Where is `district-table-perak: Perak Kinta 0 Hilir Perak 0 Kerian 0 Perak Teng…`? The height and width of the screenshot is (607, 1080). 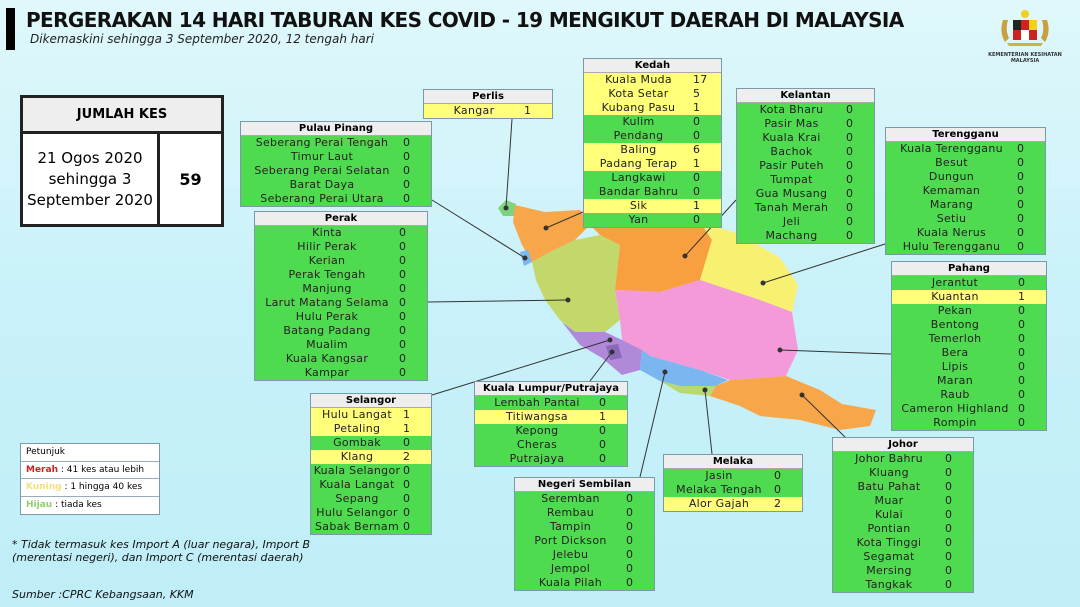
district-table-perak: Perak Kinta 0 Hilir Perak 0 Kerian 0 Perak Teng… is located at coordinates (341, 296).